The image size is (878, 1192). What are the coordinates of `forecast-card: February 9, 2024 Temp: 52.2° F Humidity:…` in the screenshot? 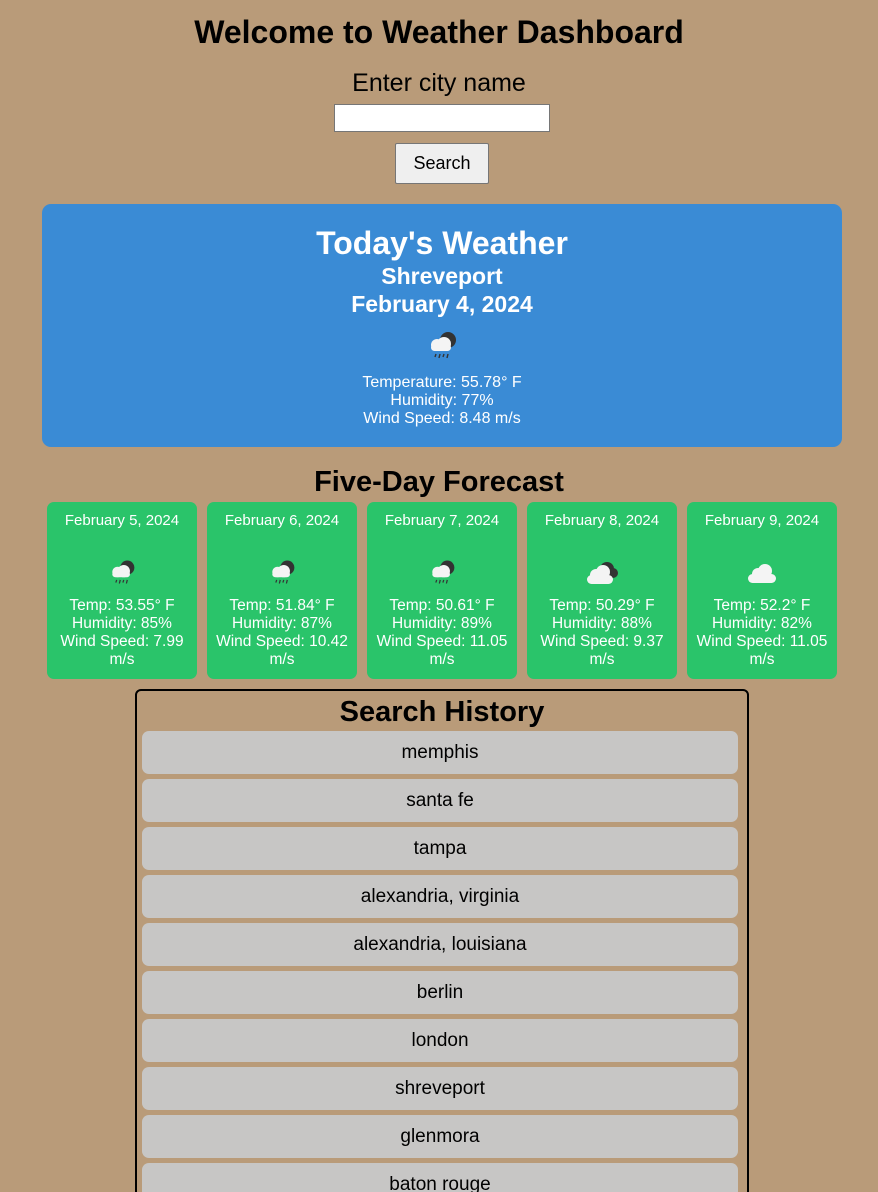 It's located at (762, 590).